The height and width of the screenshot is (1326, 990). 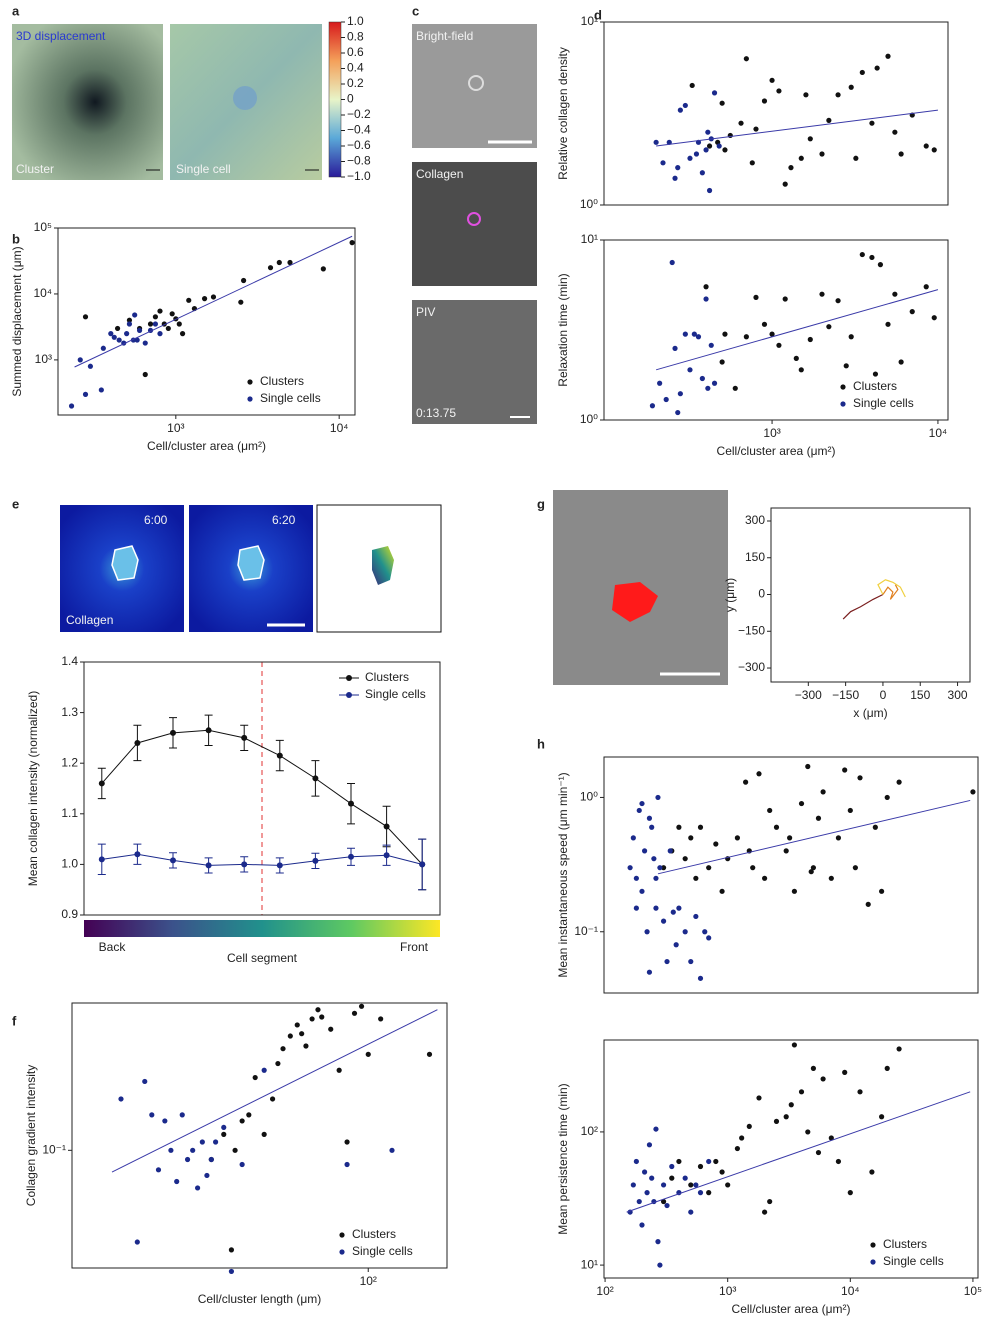 What do you see at coordinates (730, 595) in the screenshot?
I see `y-axis-label: y (μm)` at bounding box center [730, 595].